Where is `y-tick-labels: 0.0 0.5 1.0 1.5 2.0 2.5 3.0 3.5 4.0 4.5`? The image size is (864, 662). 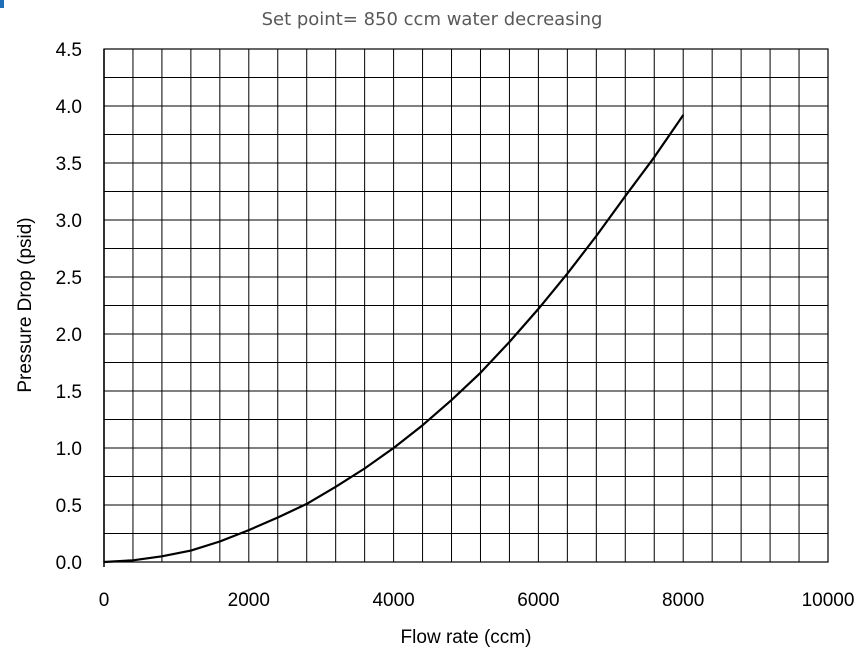 y-tick-labels: 0.0 0.5 1.0 1.5 2.0 2.5 3.0 3.5 4.0 4.5 is located at coordinates (69, 307).